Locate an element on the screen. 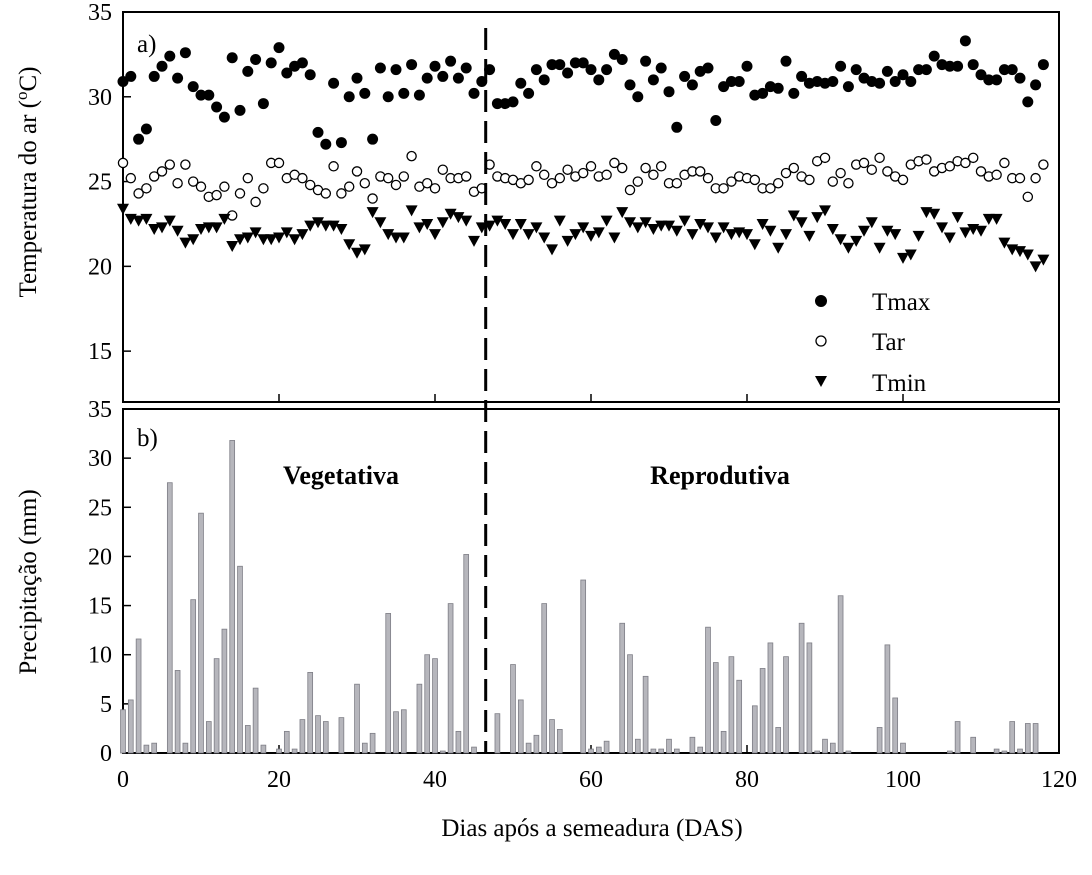 This screenshot has width=1092, height=875. phase-label-vegetativa: Vegetativa is located at coordinates (341, 475).